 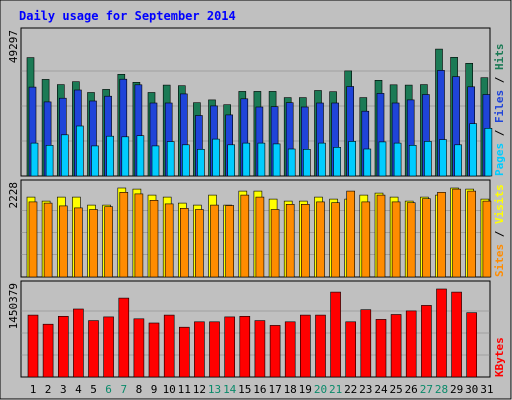 I want to click on x-tick-label: 23, so click(x=365, y=389).